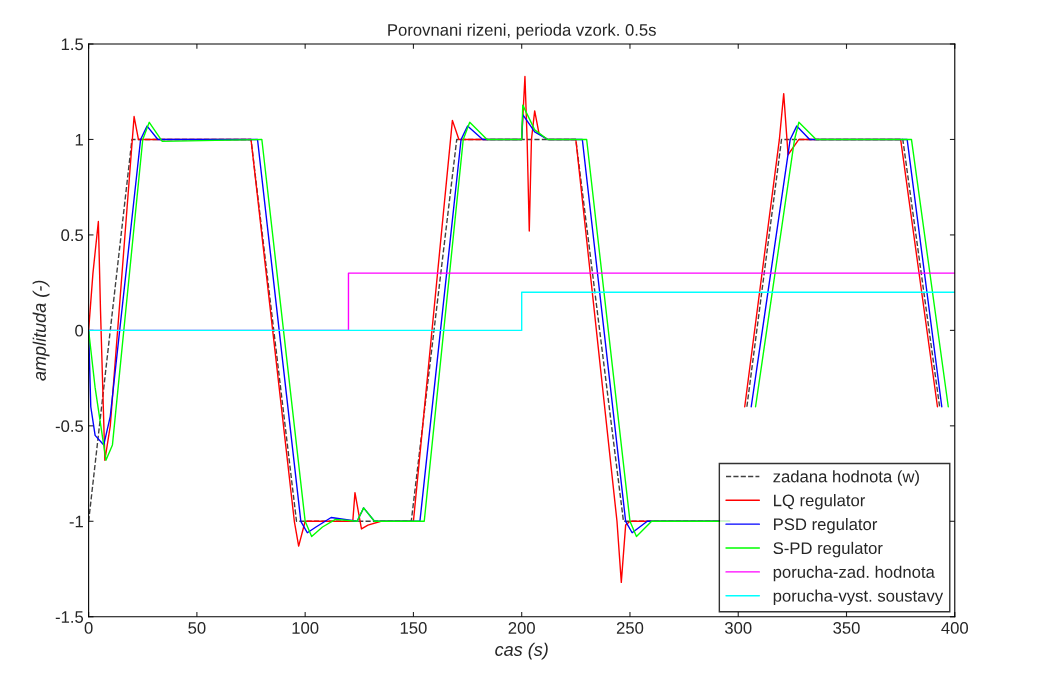 This screenshot has height=677, width=1055. I want to click on y-axis-title: amplituda (-), so click(41, 330).